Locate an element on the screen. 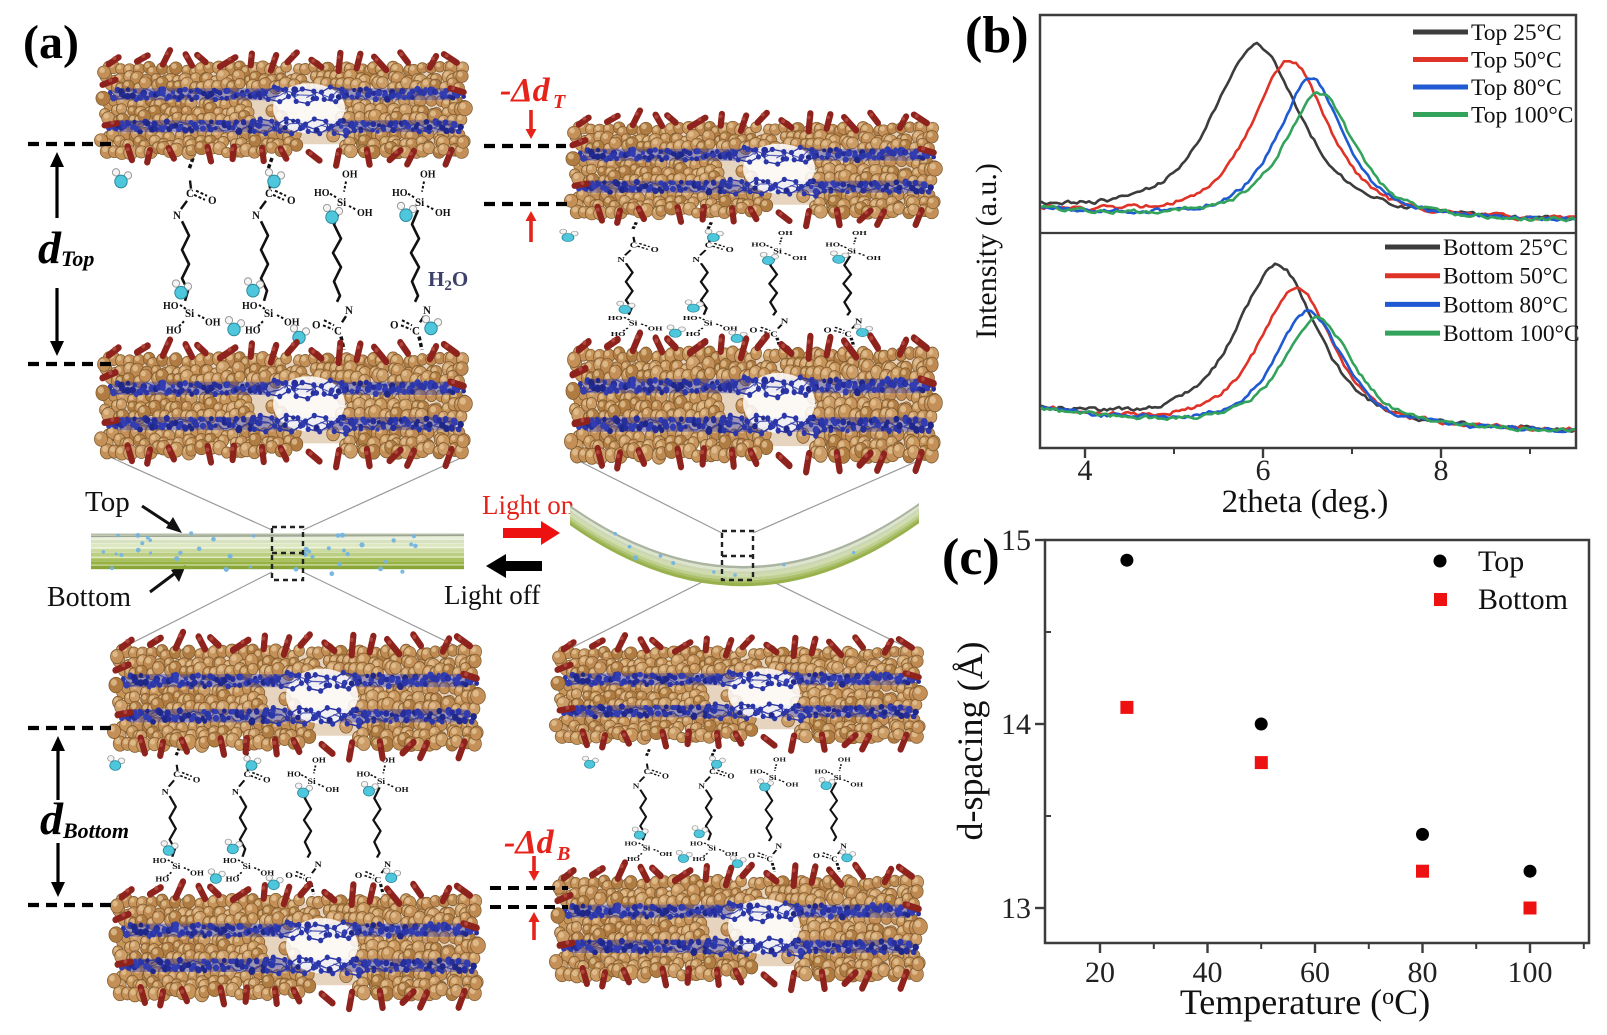  svg-text: Intensity (a.u.) is located at coordinates (986, 251).